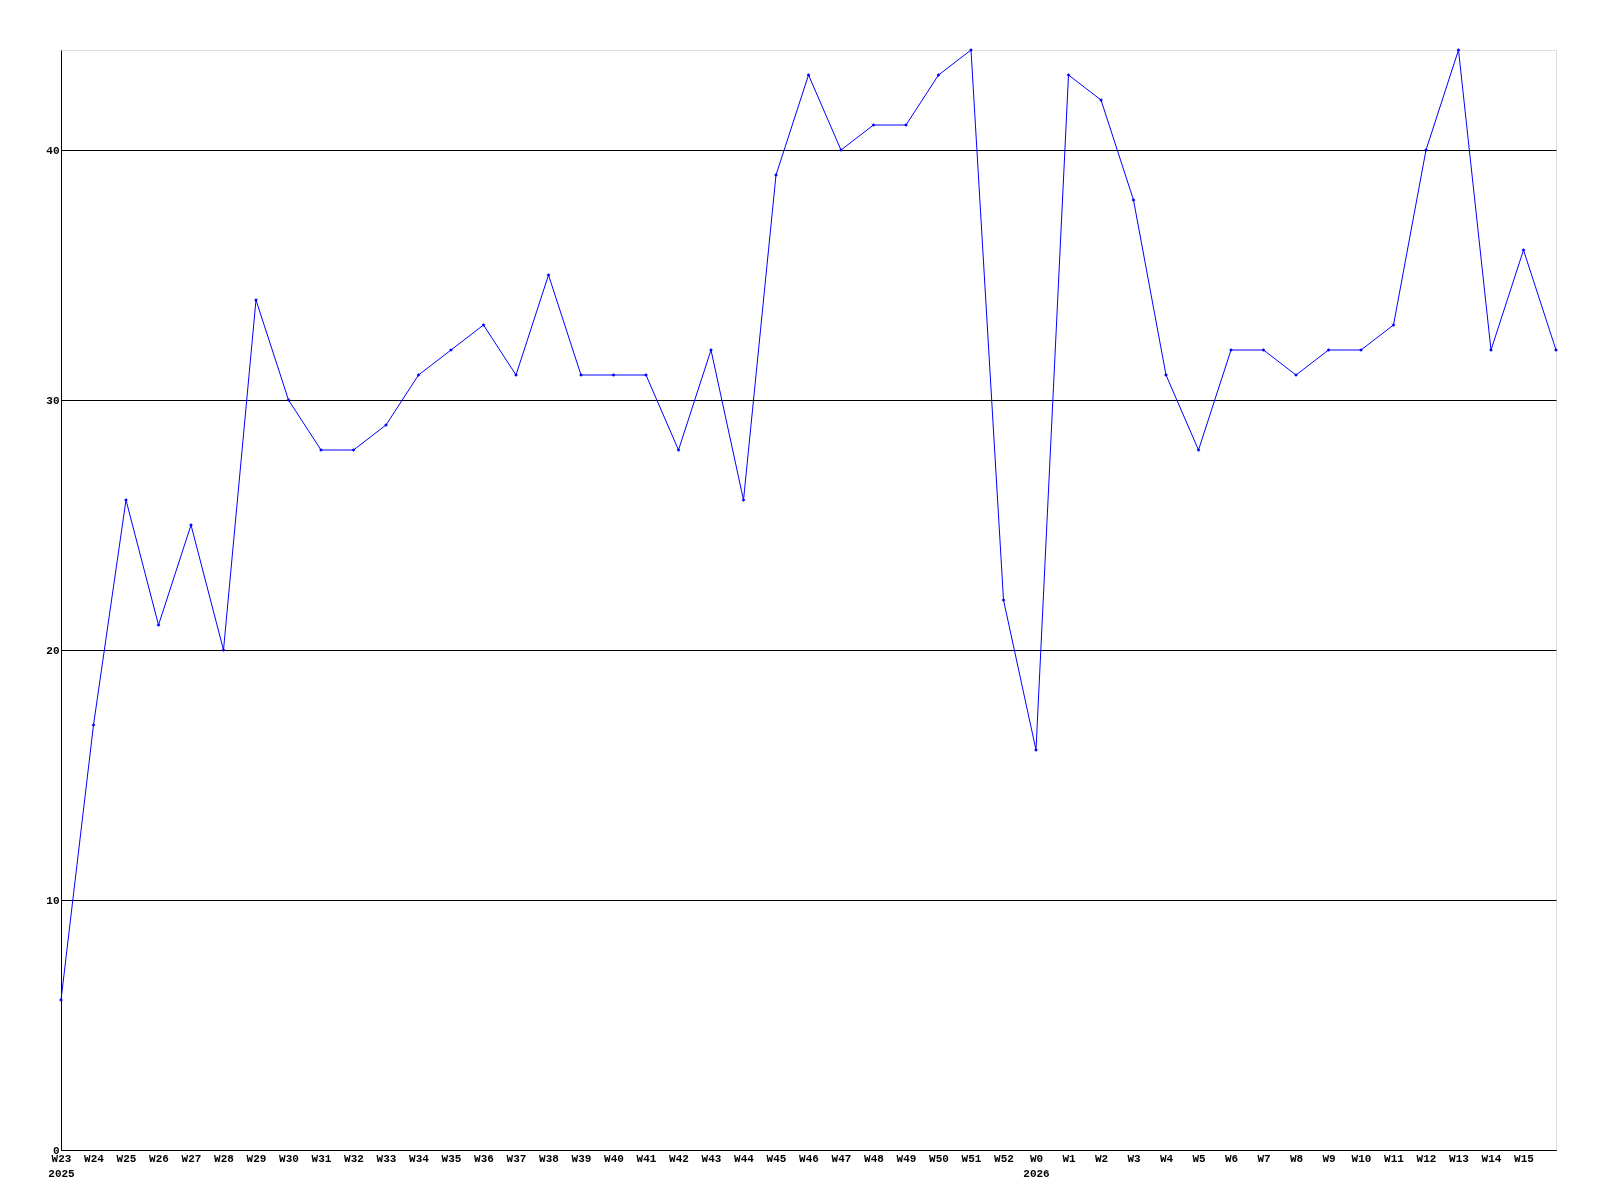 This screenshot has height=1200, width=1600. I want to click on x-tick-label: W44, so click(744, 1158).